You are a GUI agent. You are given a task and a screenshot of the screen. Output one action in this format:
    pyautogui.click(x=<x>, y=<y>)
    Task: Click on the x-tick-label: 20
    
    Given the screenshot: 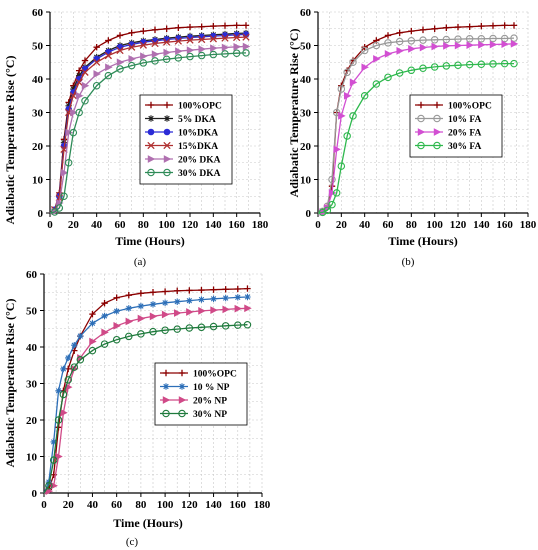 What is the action you would take?
    pyautogui.click(x=69, y=505)
    